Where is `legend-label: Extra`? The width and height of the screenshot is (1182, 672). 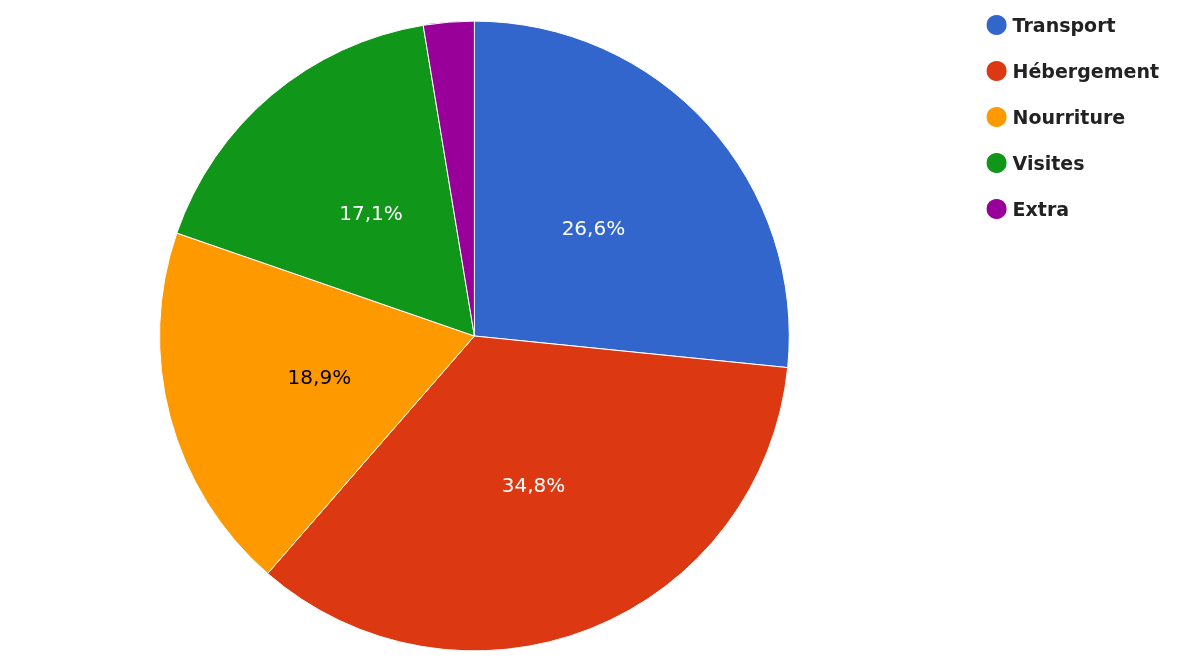 legend-label: Extra is located at coordinates (1041, 209).